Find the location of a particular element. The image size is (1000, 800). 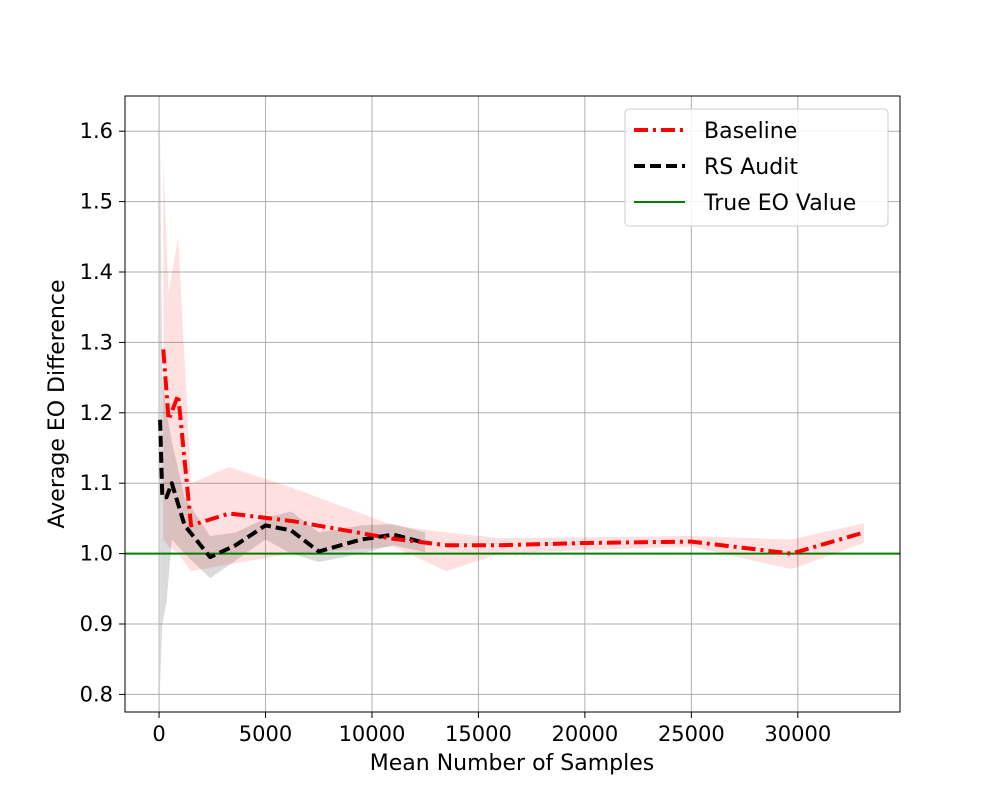

x-tick-label: 25000 is located at coordinates (691, 734).